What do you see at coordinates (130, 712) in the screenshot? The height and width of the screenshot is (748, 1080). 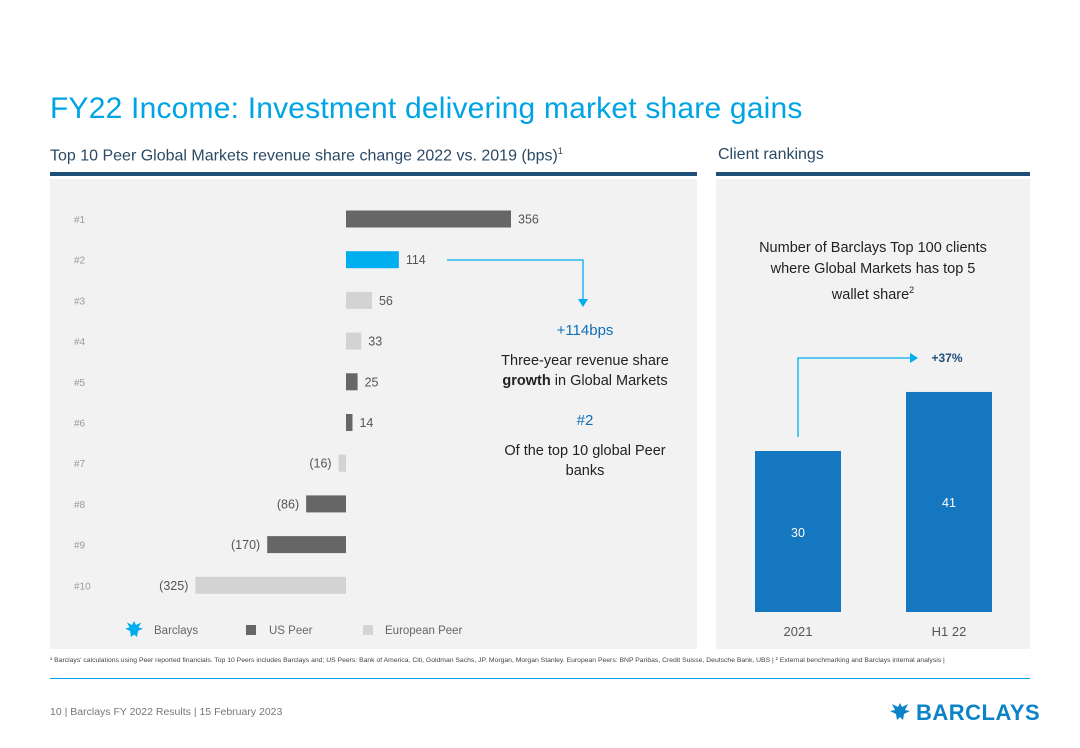 I see `footer-doc: Barclays FY 2022 Results` at bounding box center [130, 712].